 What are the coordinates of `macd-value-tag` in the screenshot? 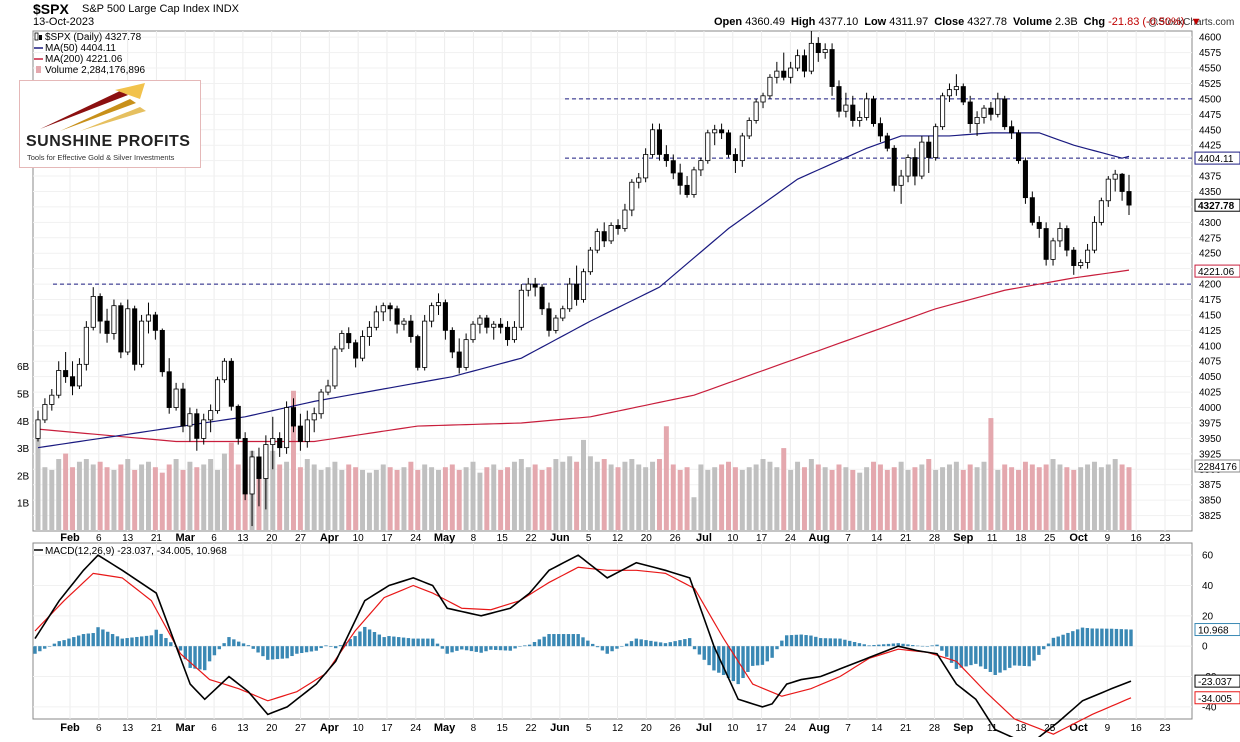 It's located at (1217, 698).